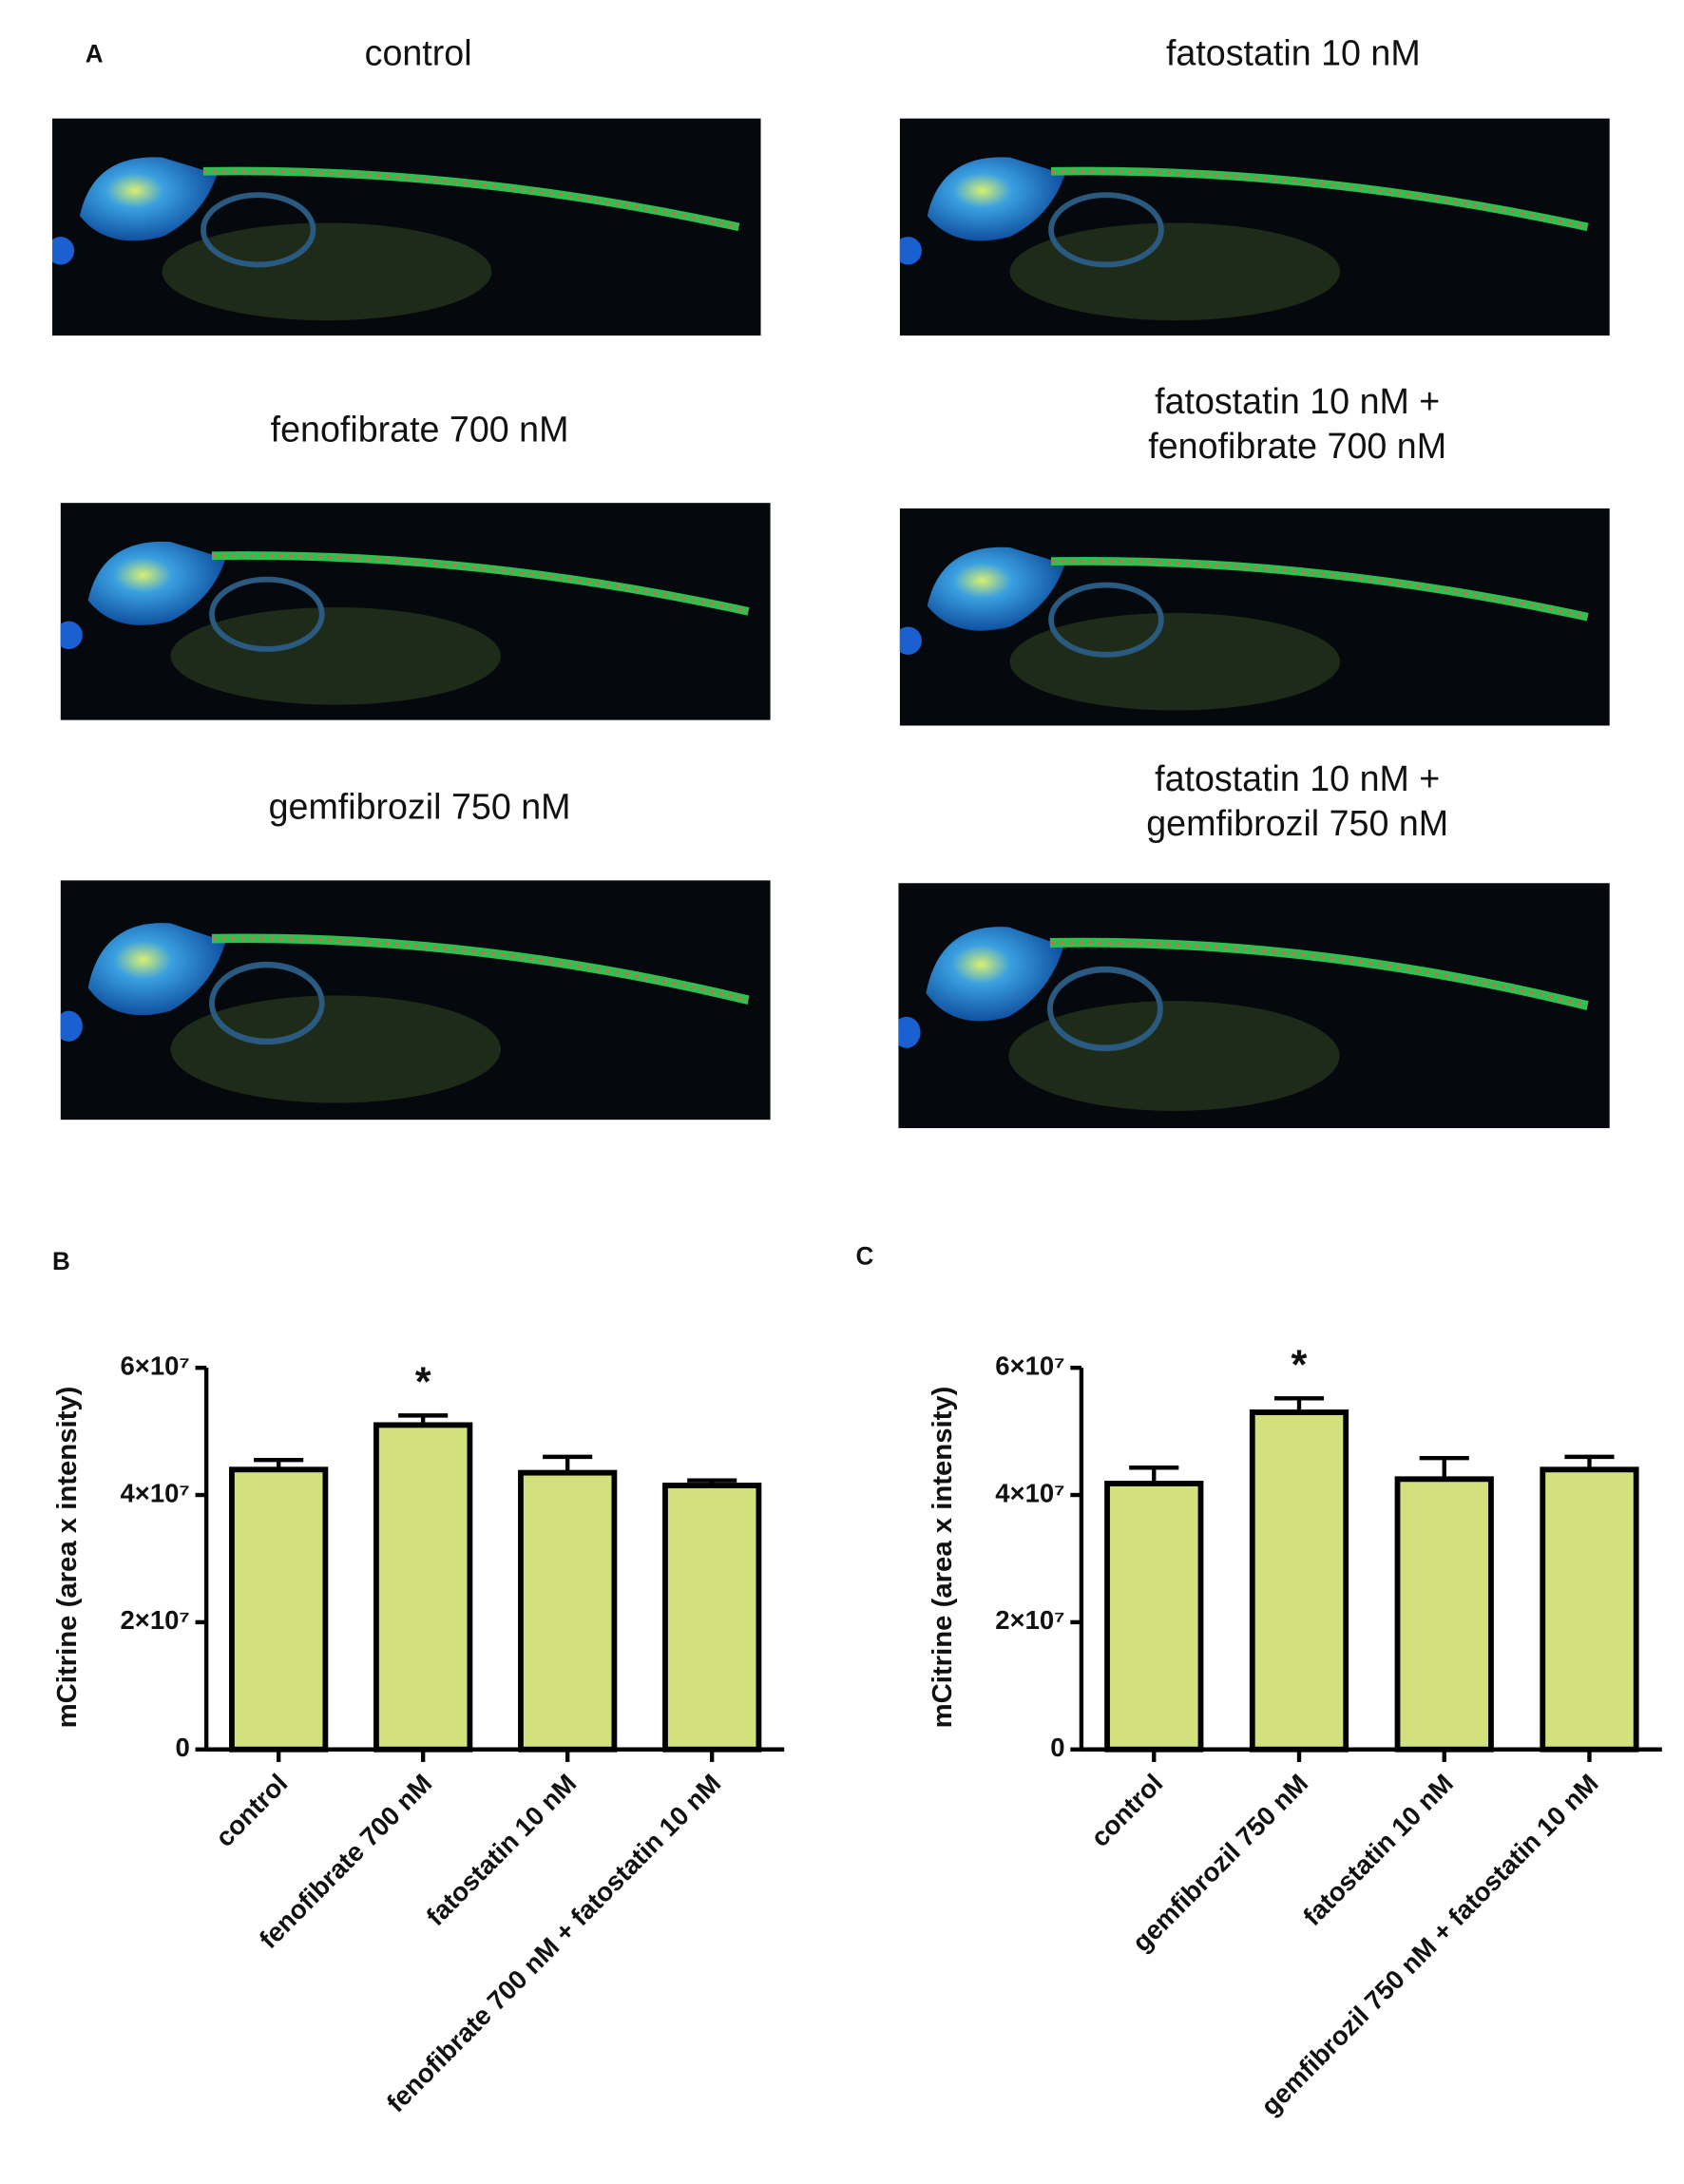 Image resolution: width=1684 pixels, height=2184 pixels. What do you see at coordinates (61, 1261) in the screenshot?
I see `panel-label: B` at bounding box center [61, 1261].